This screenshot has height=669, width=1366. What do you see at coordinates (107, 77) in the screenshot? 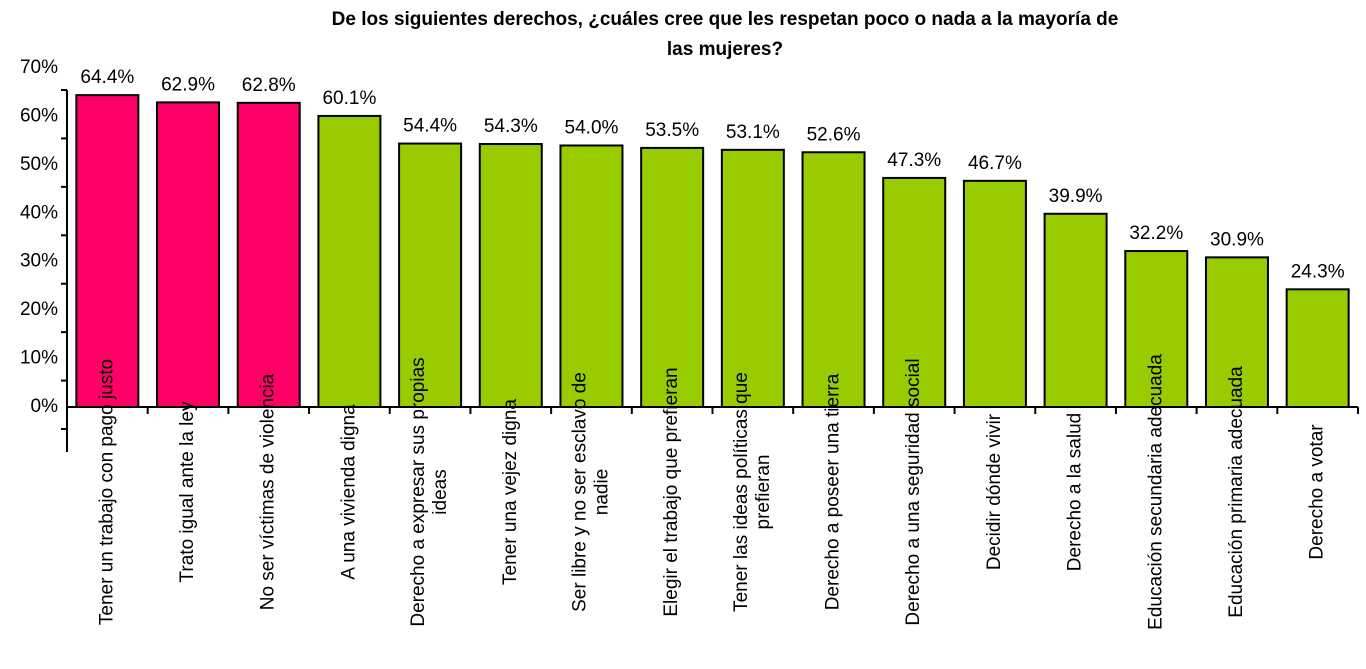
I see `value-label: 64.4%` at bounding box center [107, 77].